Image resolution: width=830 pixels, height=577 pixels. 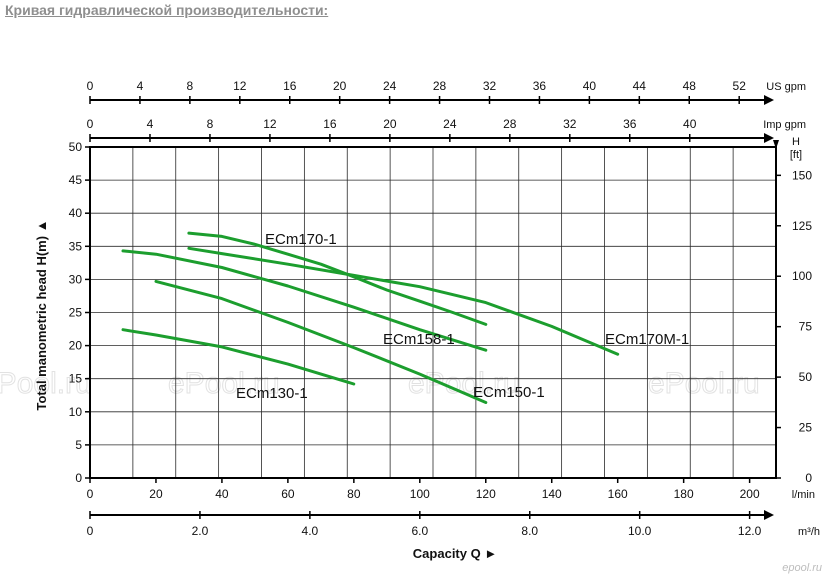 What do you see at coordinates (750, 531) in the screenshot?
I see `m3h-tick-label: 12.0` at bounding box center [750, 531].